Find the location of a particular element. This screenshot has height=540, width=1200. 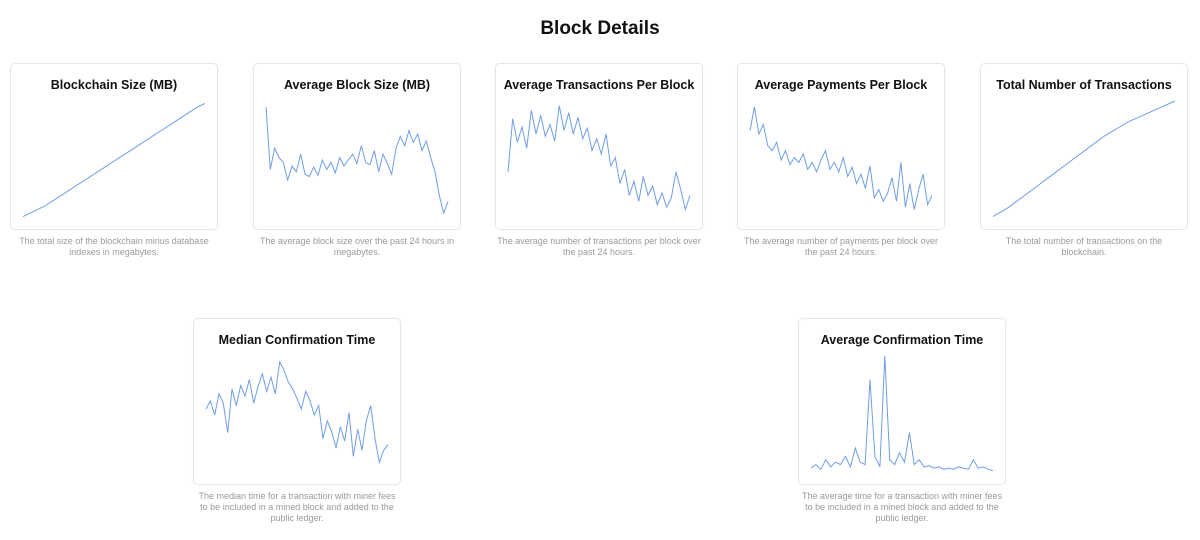

average-confirmation-time-line-chart is located at coordinates (902, 413).